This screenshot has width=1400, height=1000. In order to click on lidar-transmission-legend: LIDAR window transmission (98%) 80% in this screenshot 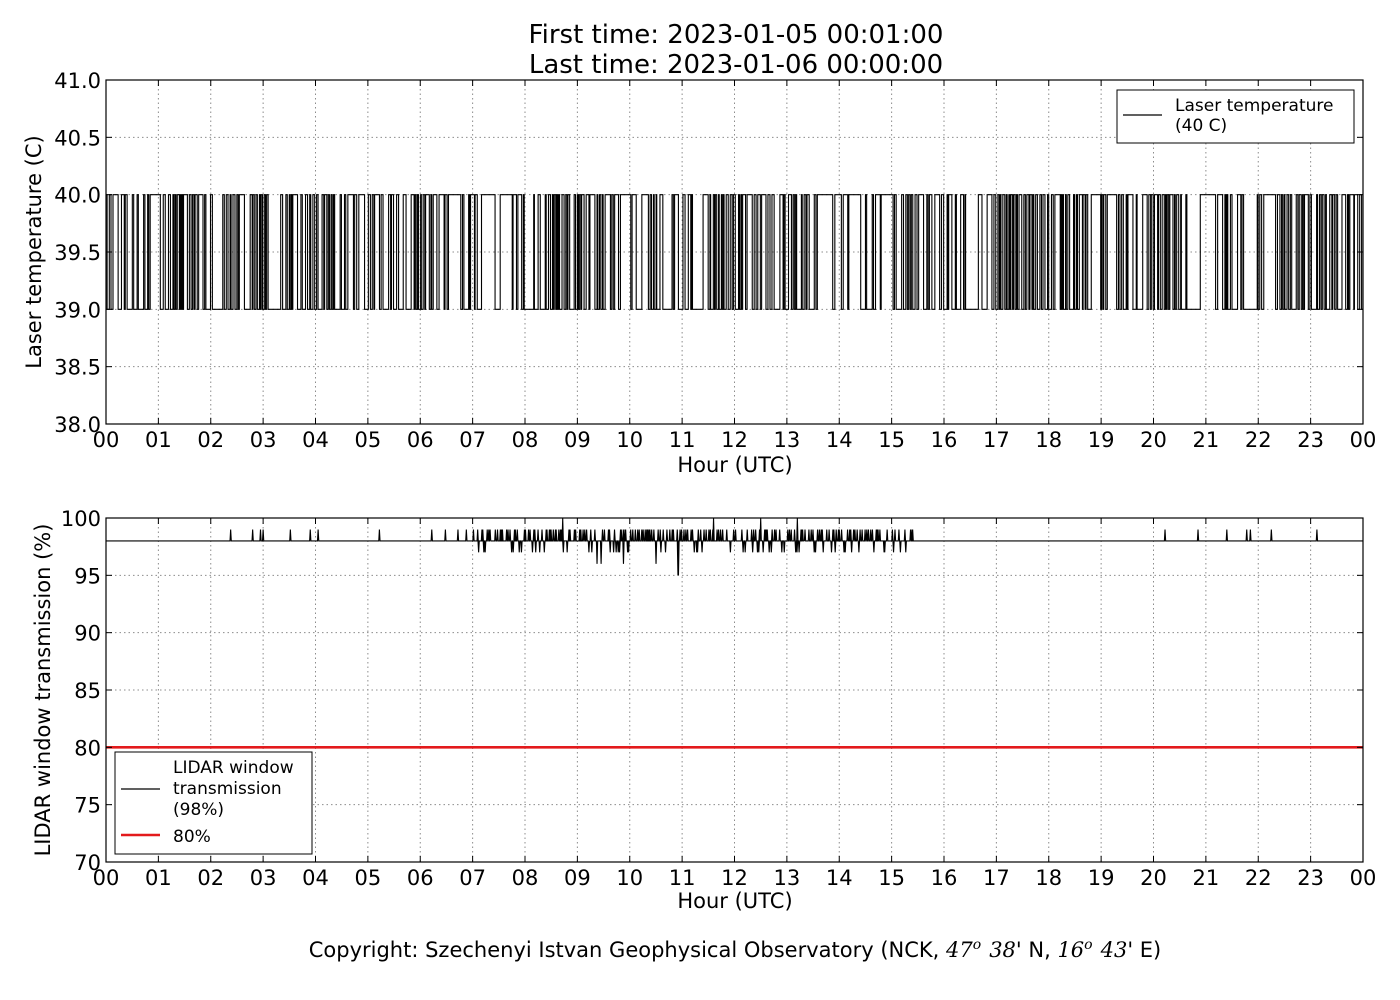, I will do `click(213, 803)`.